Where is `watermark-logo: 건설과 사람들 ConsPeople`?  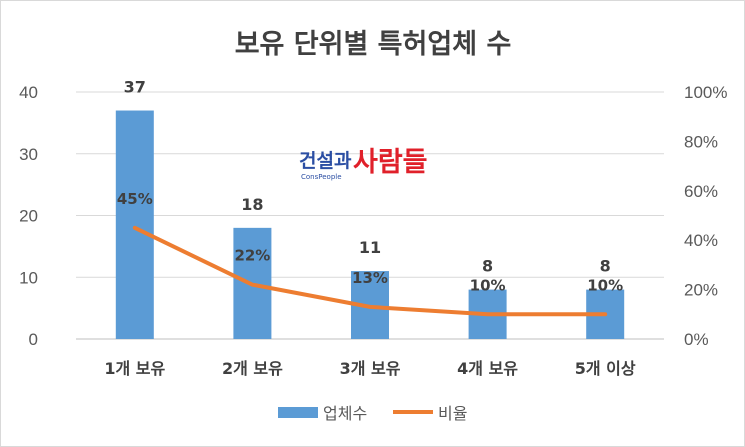
watermark-logo: 건설과 사람들 ConsPeople is located at coordinates (363, 164).